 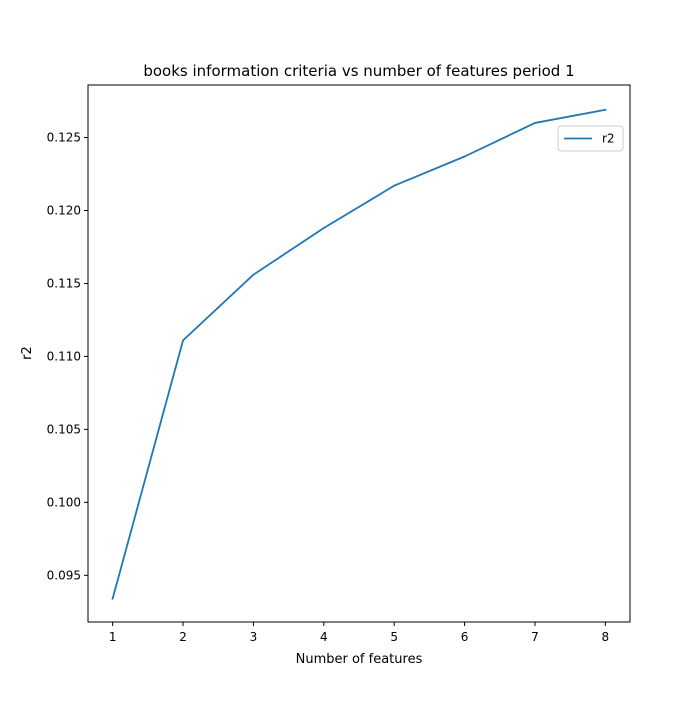 I want to click on y-tick-label: 0.095, so click(x=64, y=575).